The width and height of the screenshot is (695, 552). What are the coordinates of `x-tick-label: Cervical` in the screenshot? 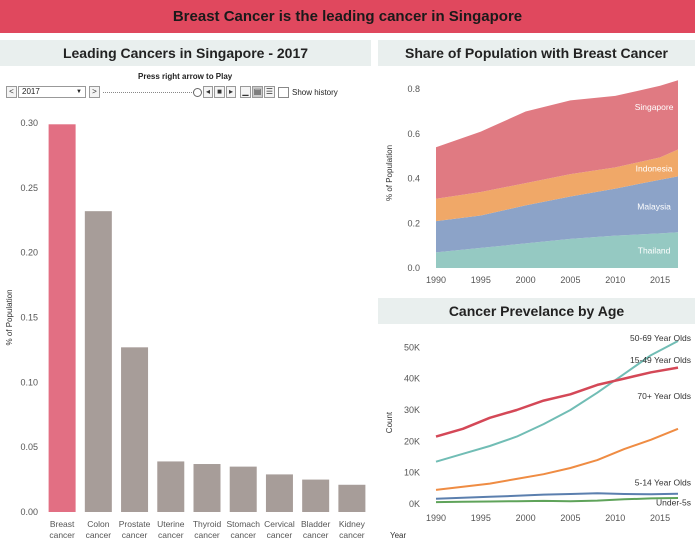 It's located at (279, 524).